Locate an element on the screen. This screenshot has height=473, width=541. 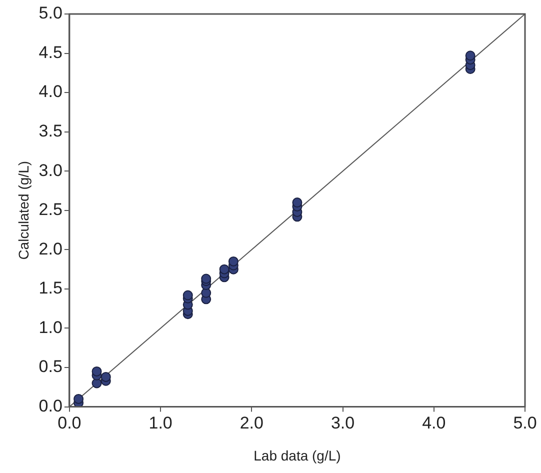
y-tick-label: 4.5 is located at coordinates (50, 52).